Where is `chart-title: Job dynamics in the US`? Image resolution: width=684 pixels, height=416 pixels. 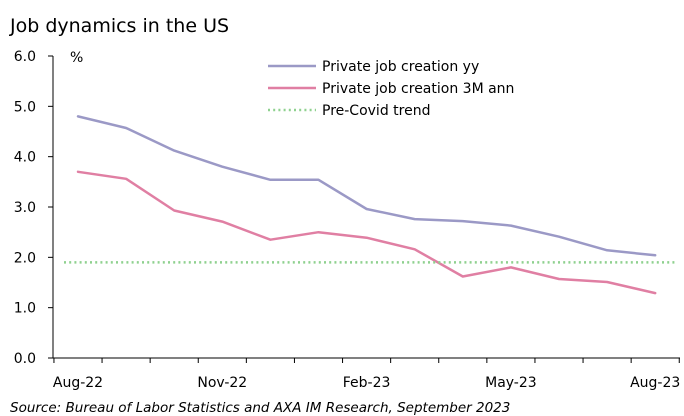 chart-title: Job dynamics in the US is located at coordinates (119, 26).